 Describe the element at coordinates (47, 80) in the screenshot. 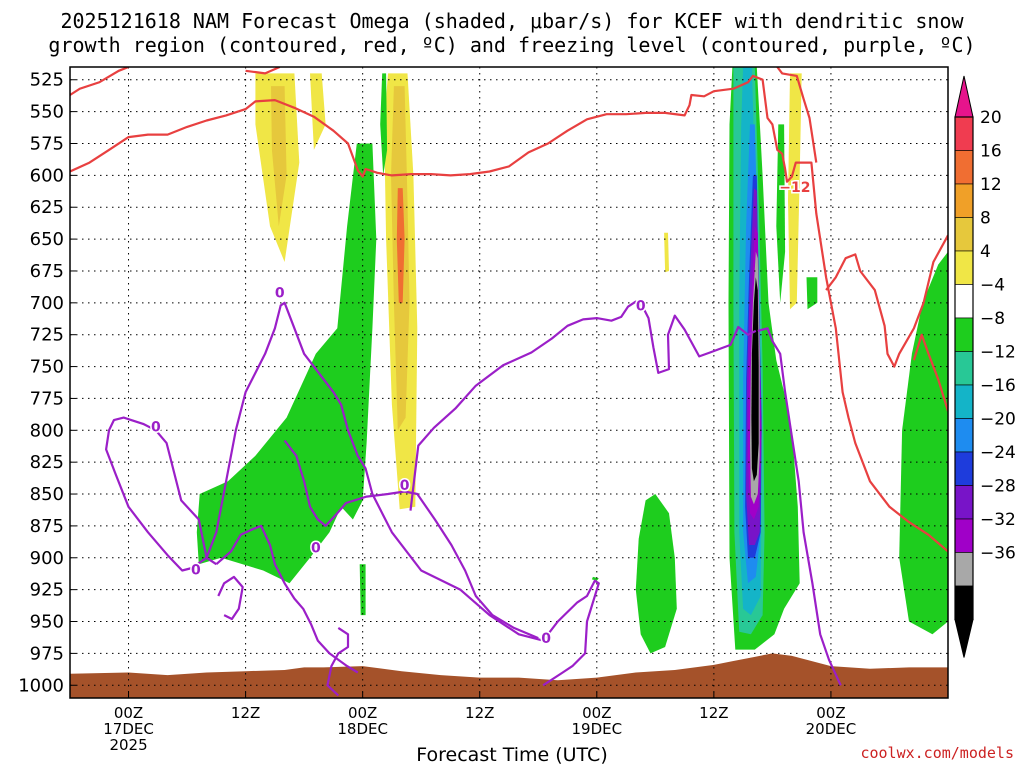

I see `y-tick-label-0: 525` at that location.